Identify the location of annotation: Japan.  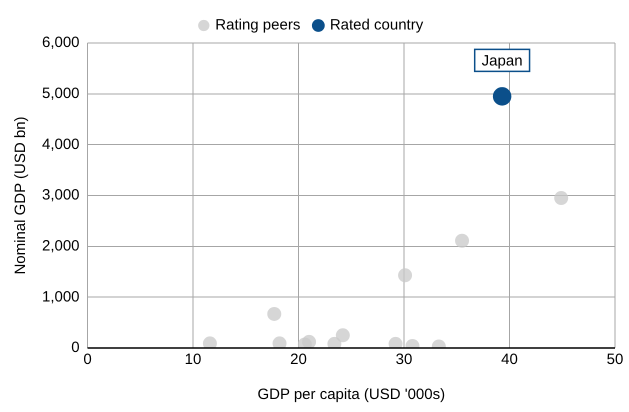
(502, 61).